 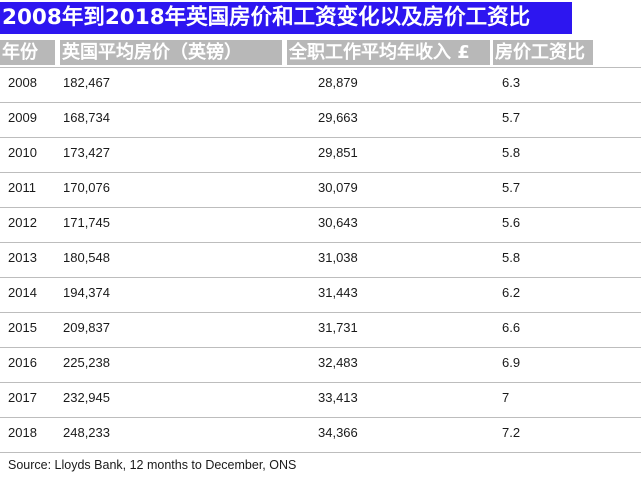 What do you see at coordinates (22, 362) in the screenshot?
I see `cell-year: 2016` at bounding box center [22, 362].